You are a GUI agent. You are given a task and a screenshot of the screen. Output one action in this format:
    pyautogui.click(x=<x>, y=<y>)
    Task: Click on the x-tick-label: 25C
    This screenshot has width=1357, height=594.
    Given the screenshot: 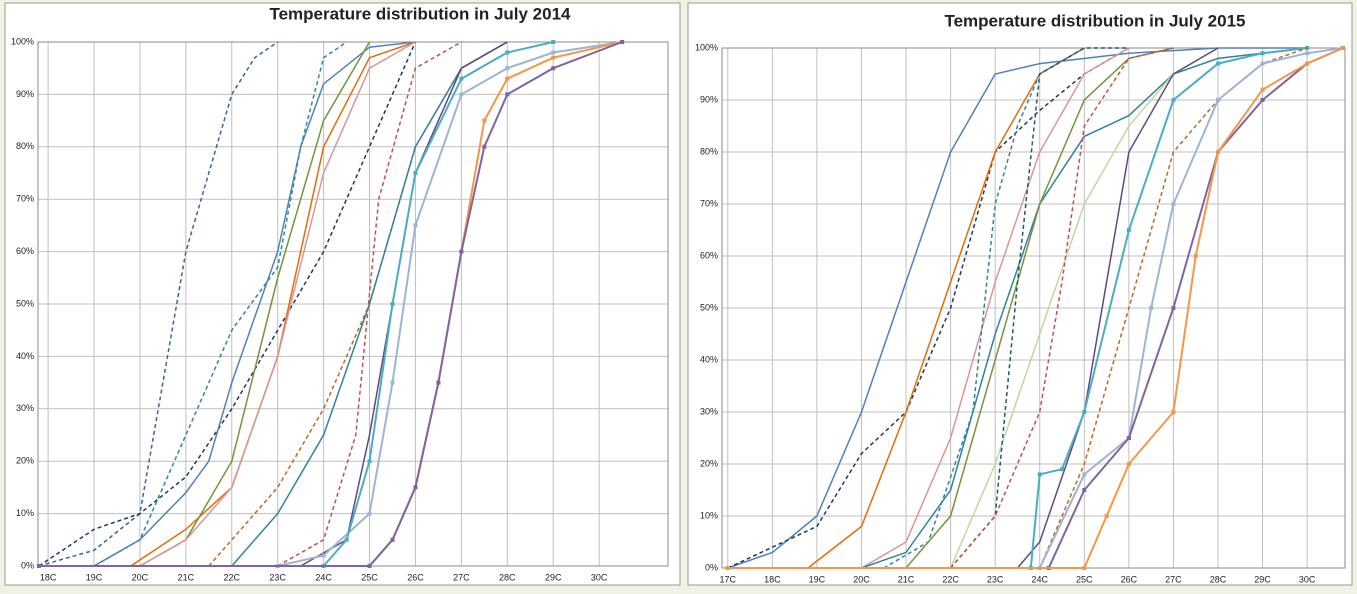 What is the action you would take?
    pyautogui.click(x=369, y=577)
    